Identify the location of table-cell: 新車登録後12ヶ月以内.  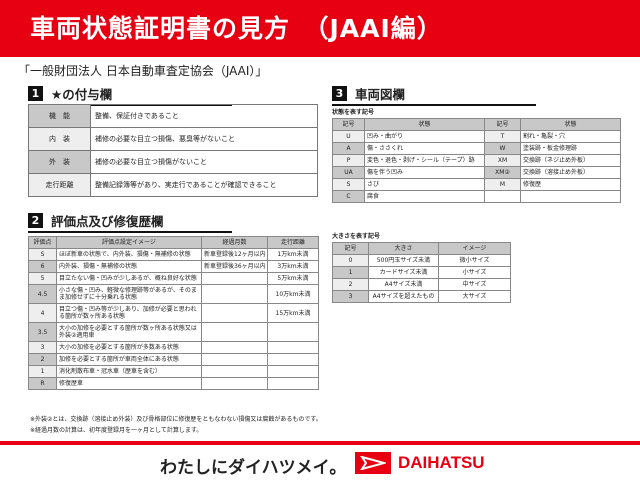
(234, 254).